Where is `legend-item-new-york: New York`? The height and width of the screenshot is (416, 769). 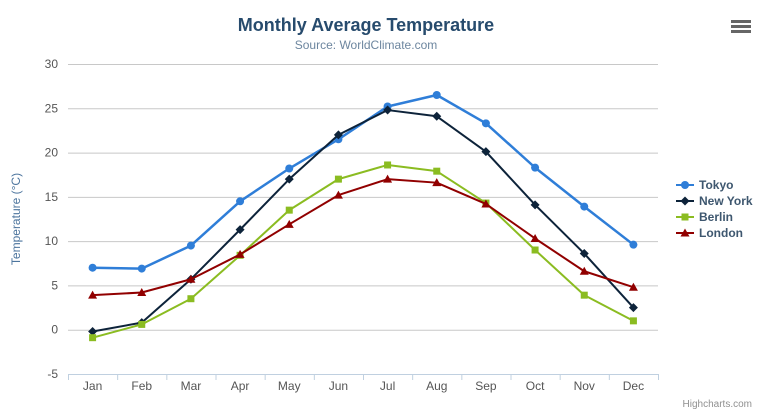
legend-item-new-york: New York is located at coordinates (714, 201).